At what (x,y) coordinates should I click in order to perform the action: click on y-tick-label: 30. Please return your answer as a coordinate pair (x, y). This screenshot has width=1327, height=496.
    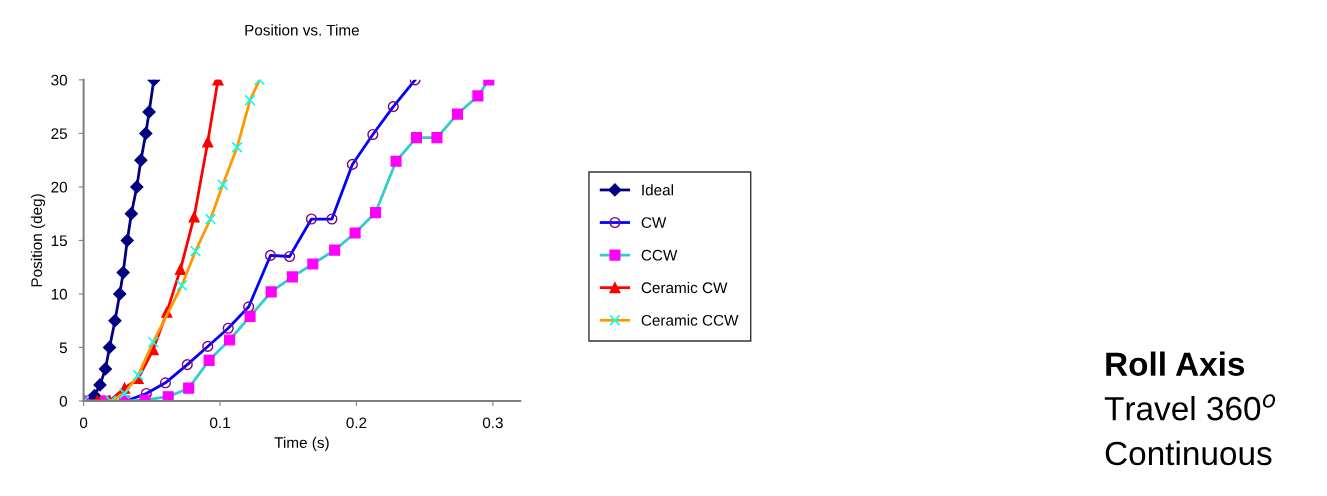
    Looking at the image, I should click on (59, 80).